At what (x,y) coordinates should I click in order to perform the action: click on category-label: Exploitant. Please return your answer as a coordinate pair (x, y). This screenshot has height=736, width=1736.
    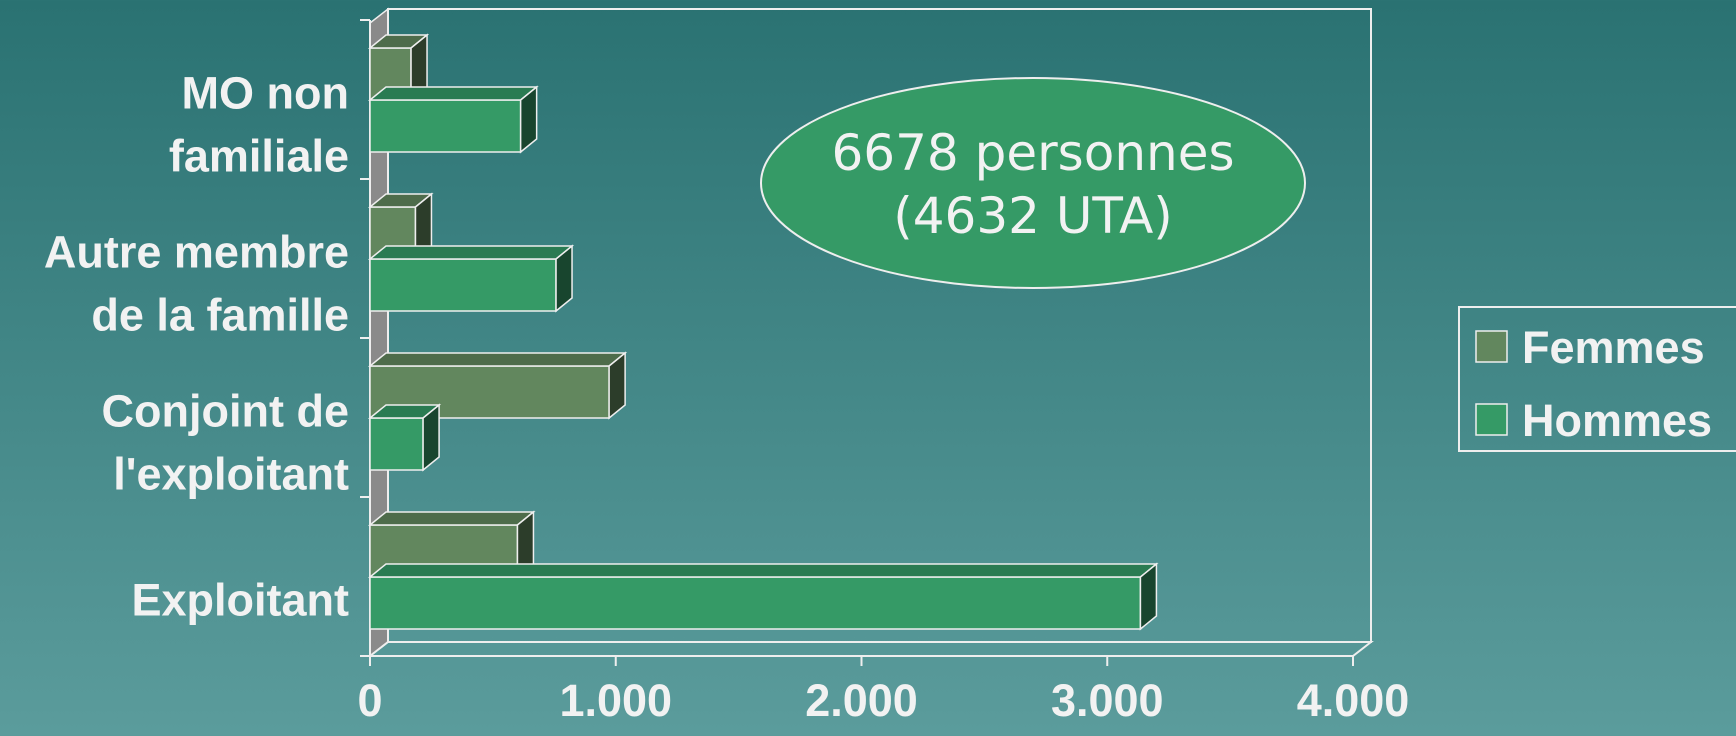
    Looking at the image, I should click on (240, 600).